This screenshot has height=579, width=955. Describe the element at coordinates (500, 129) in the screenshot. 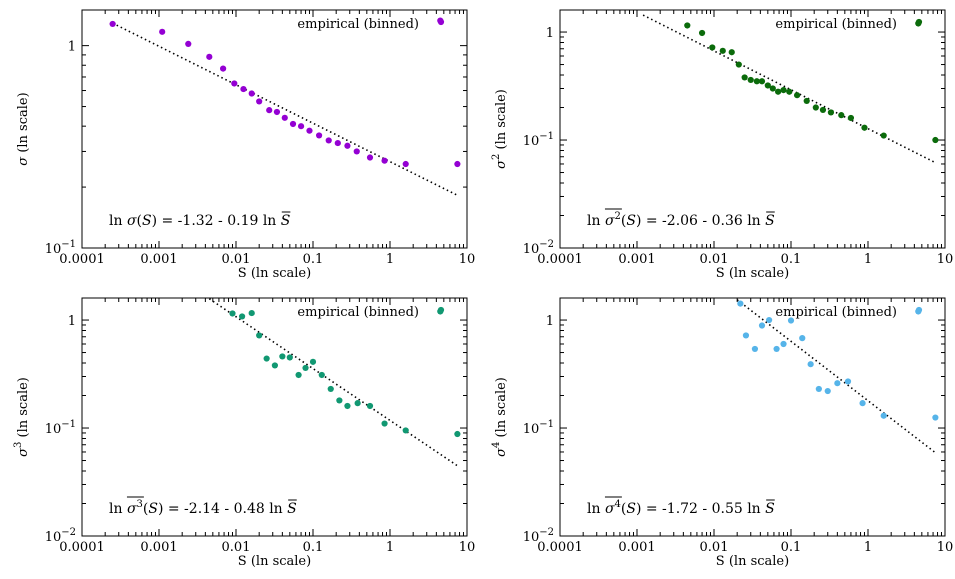

I see `y-axis-label: σ2 (ln scale)` at that location.